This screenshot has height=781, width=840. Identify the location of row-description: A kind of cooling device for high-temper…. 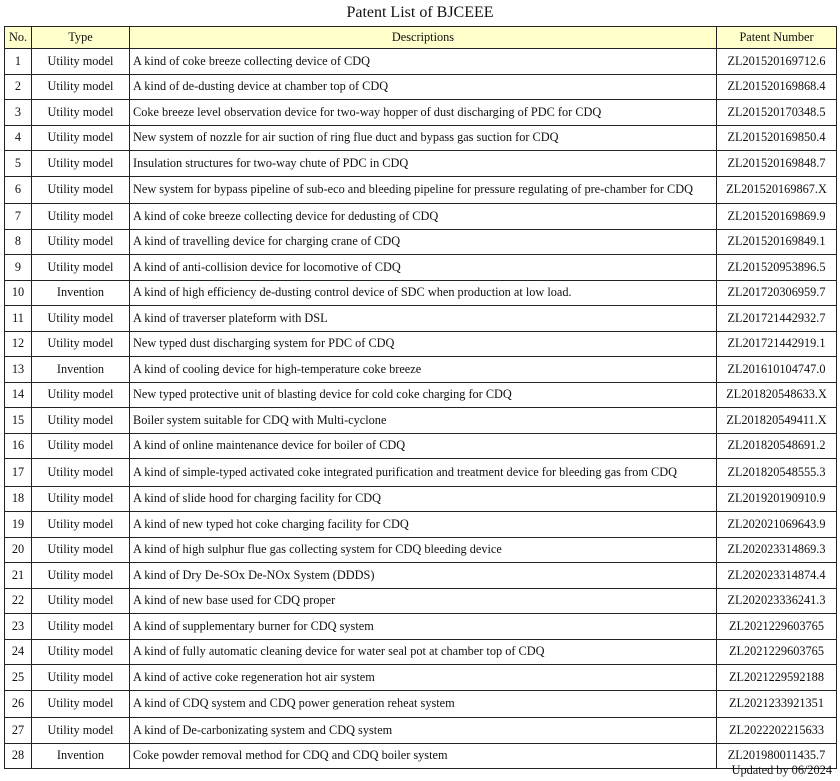
(423, 369).